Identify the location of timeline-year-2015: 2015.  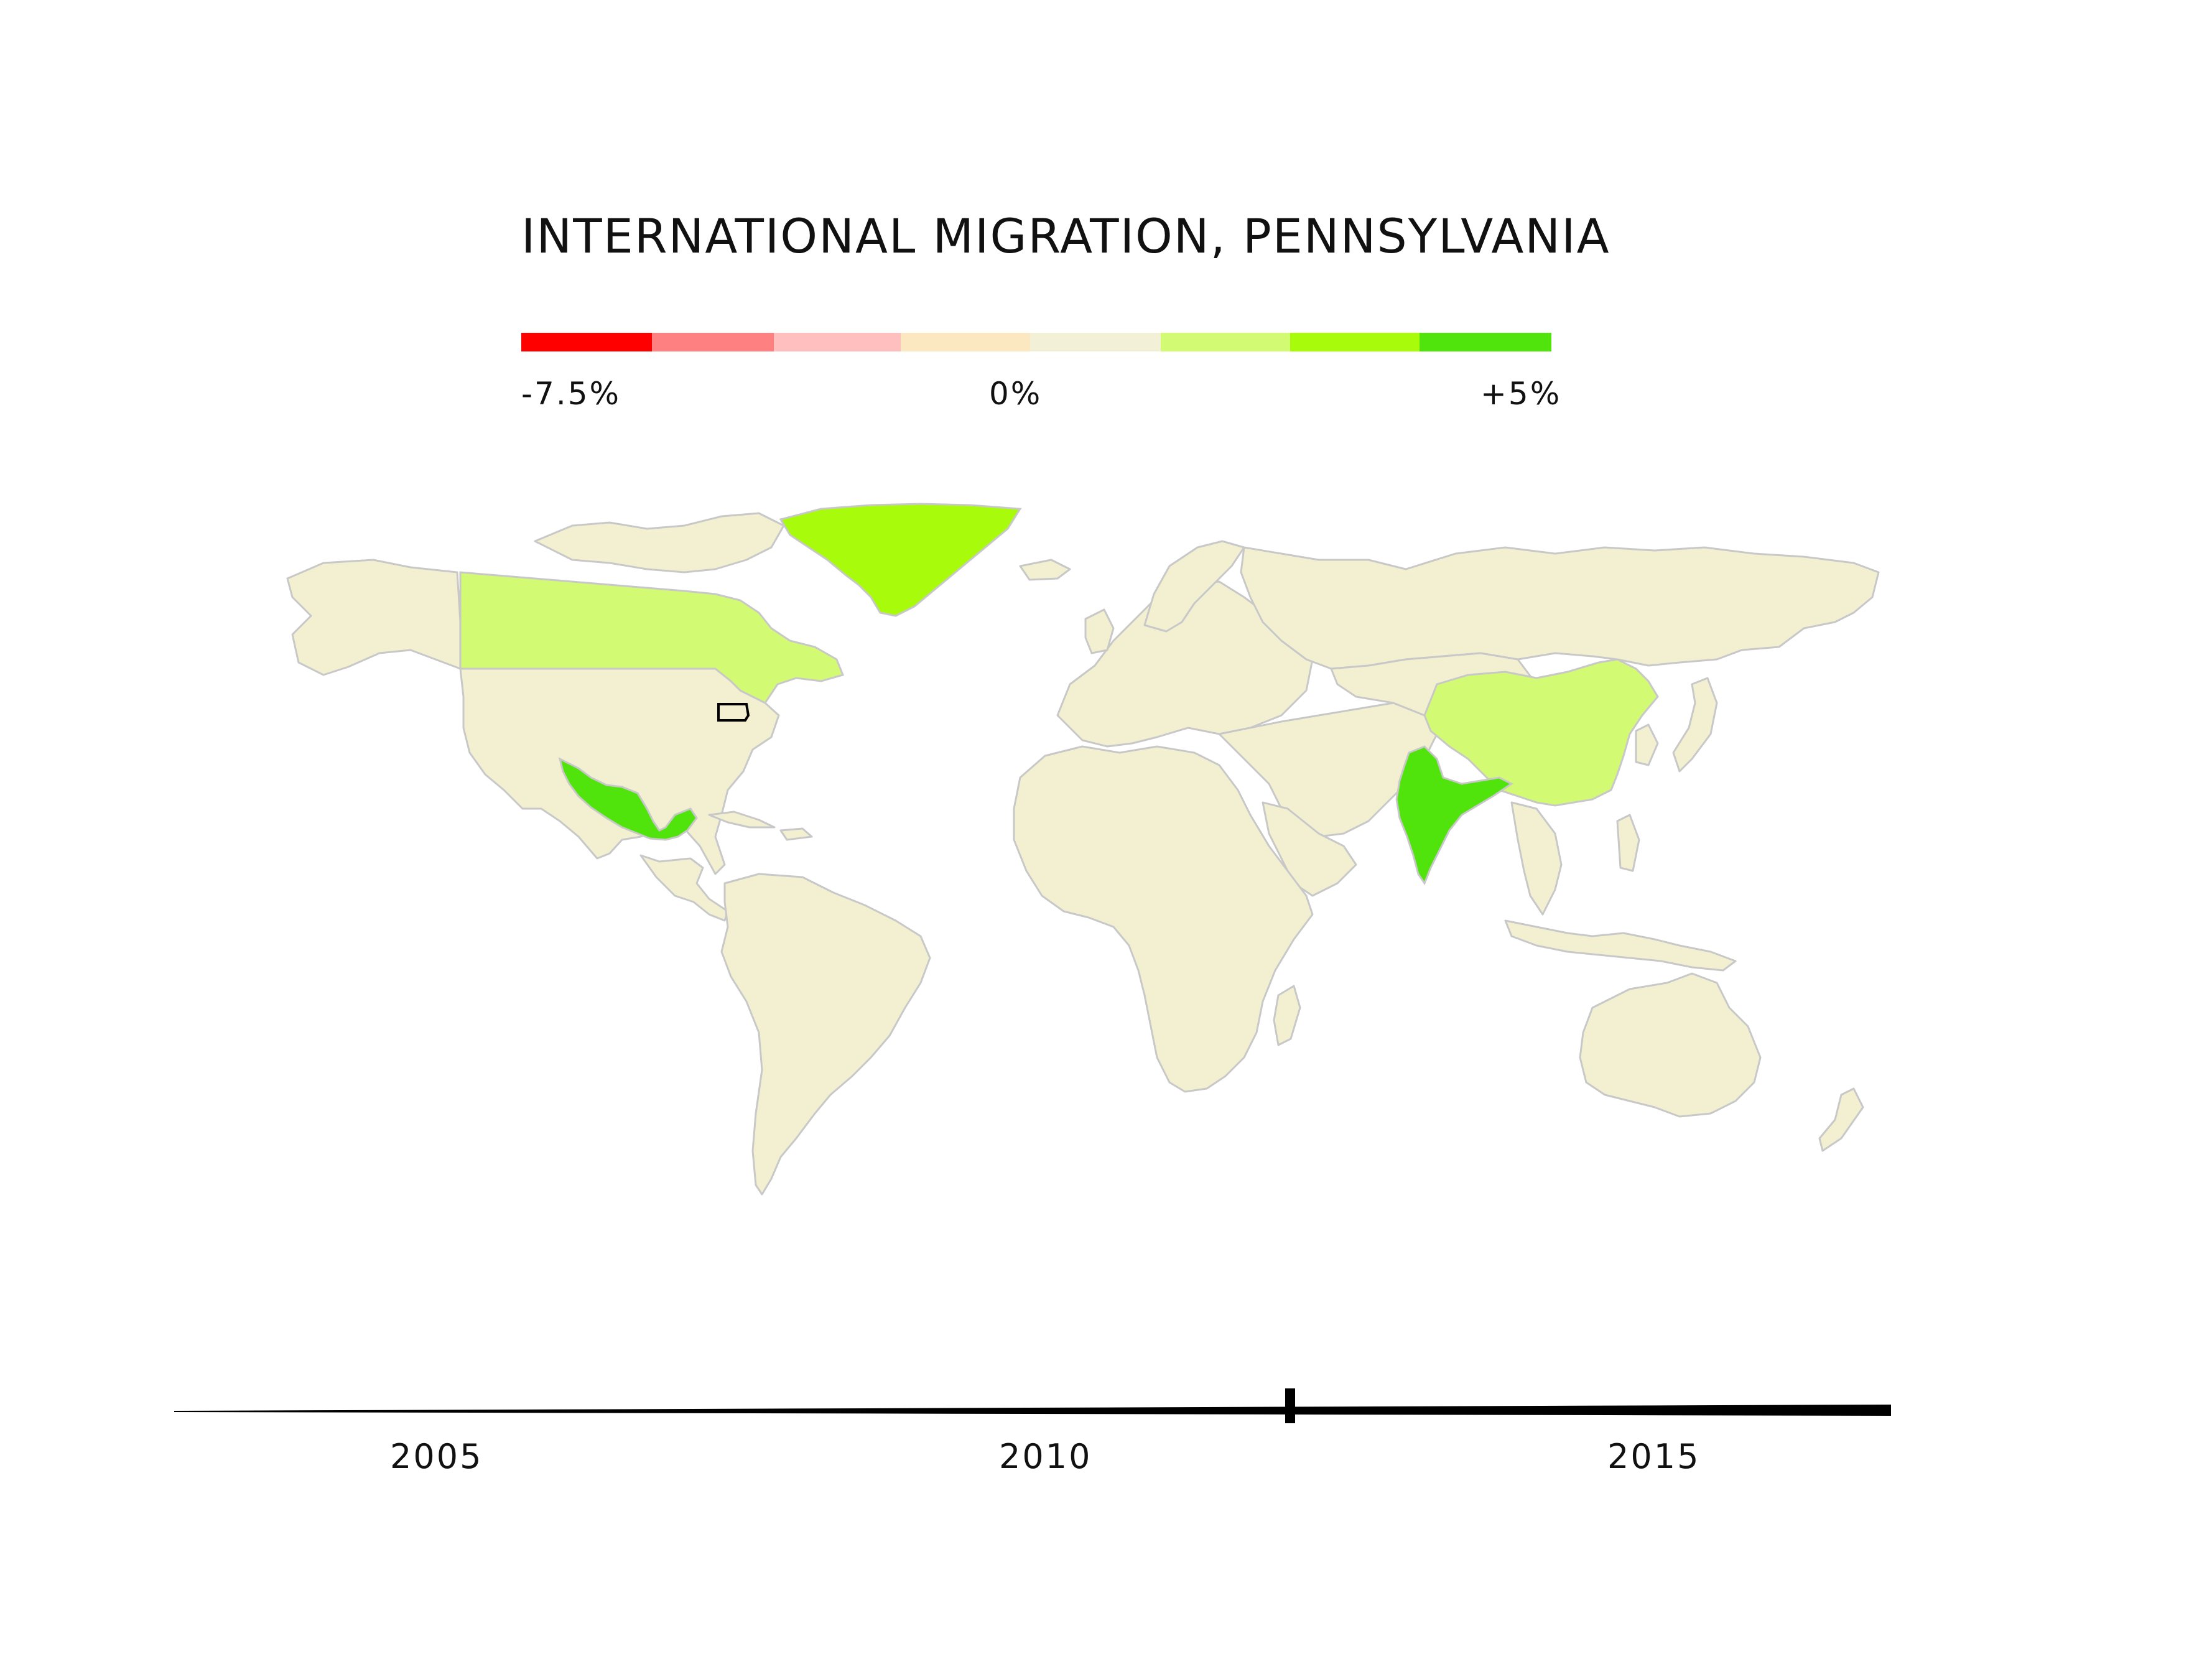
(1653, 1457).